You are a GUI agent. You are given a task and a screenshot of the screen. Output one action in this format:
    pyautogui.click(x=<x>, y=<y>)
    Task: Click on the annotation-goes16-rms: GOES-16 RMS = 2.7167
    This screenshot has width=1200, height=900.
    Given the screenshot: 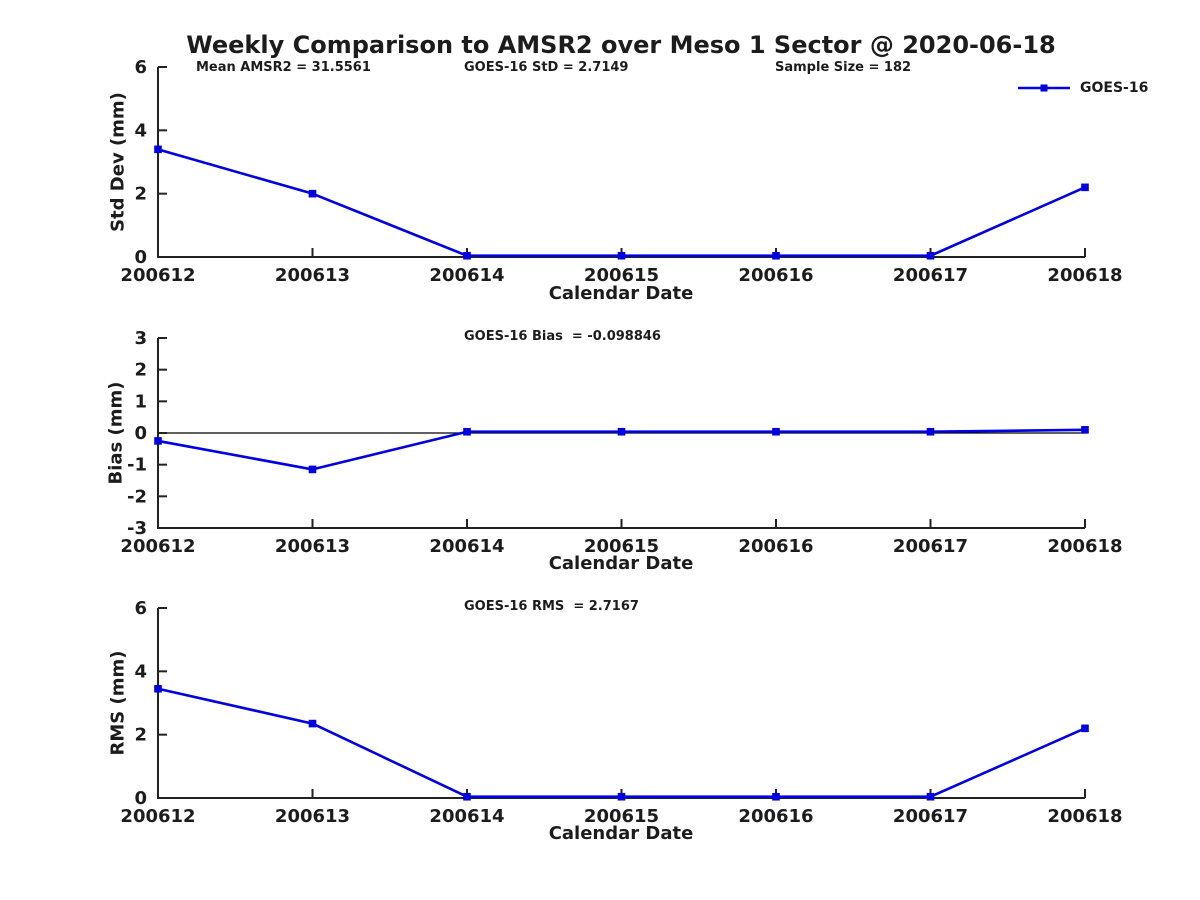 What is the action you would take?
    pyautogui.click(x=551, y=606)
    